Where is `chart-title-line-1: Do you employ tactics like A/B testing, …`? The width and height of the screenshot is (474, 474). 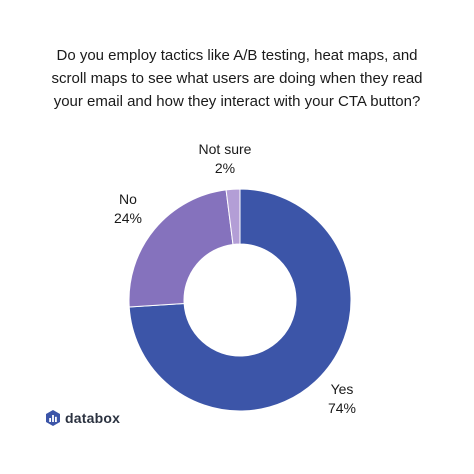
chart-title-line-1: Do you employ tactics like A/B testing, … is located at coordinates (237, 55).